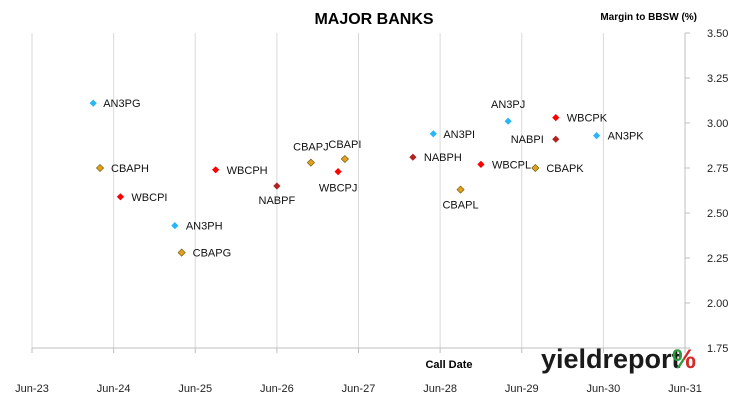 The width and height of the screenshot is (730, 400). I want to click on point-label-nabpi: NABPI, so click(527, 140).